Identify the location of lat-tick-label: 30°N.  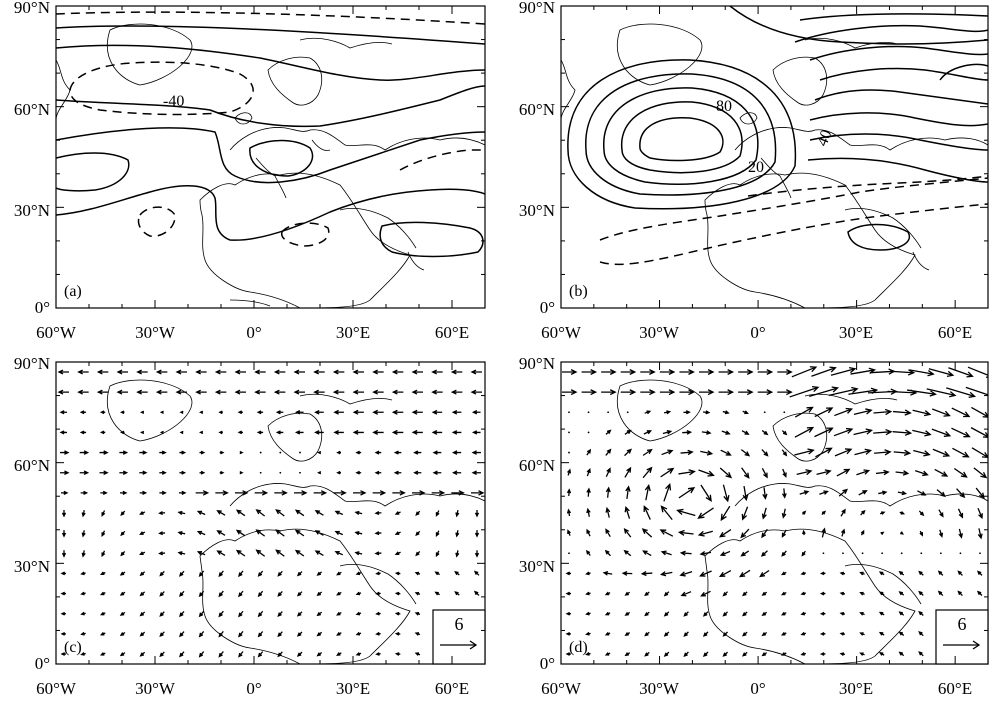
(537, 210).